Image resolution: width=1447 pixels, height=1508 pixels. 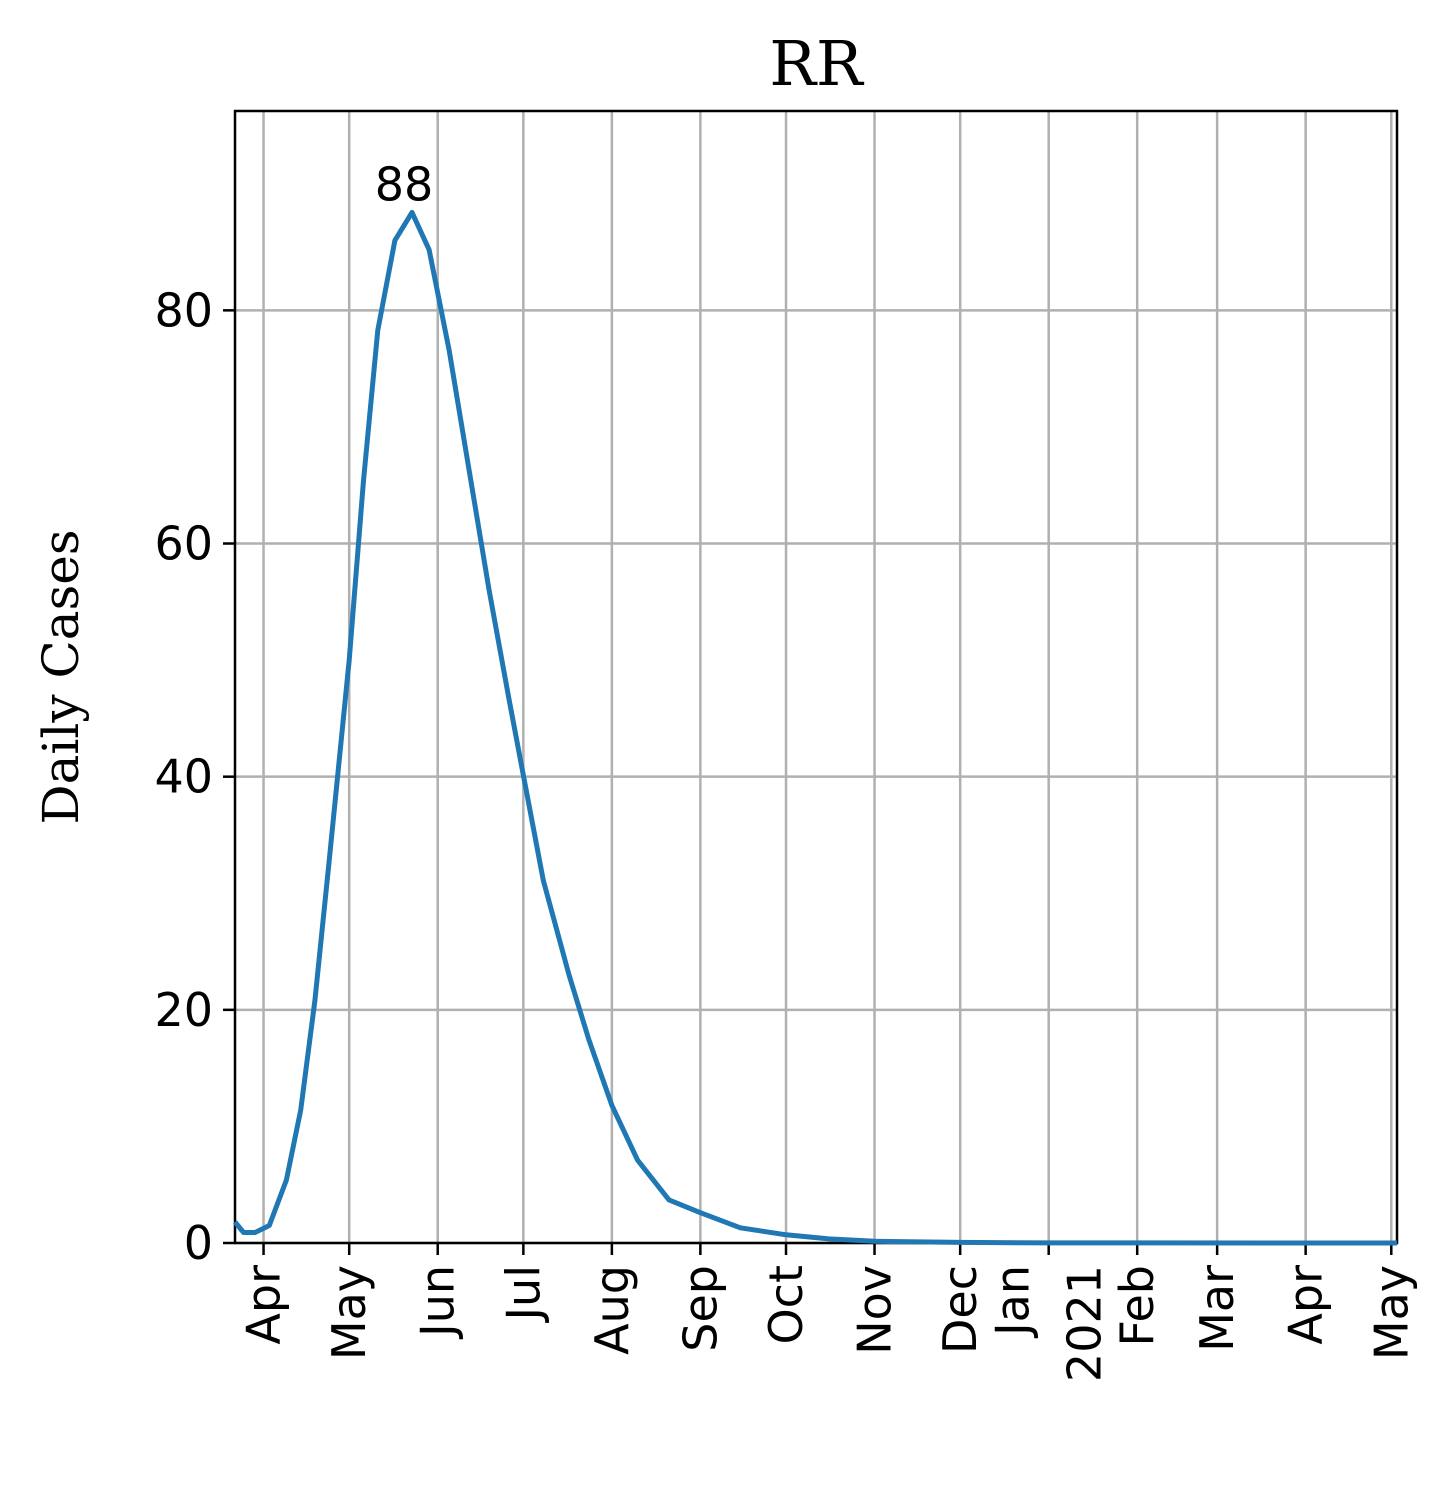 What do you see at coordinates (612, 1310) in the screenshot?
I see `x-tick-label: Aug` at bounding box center [612, 1310].